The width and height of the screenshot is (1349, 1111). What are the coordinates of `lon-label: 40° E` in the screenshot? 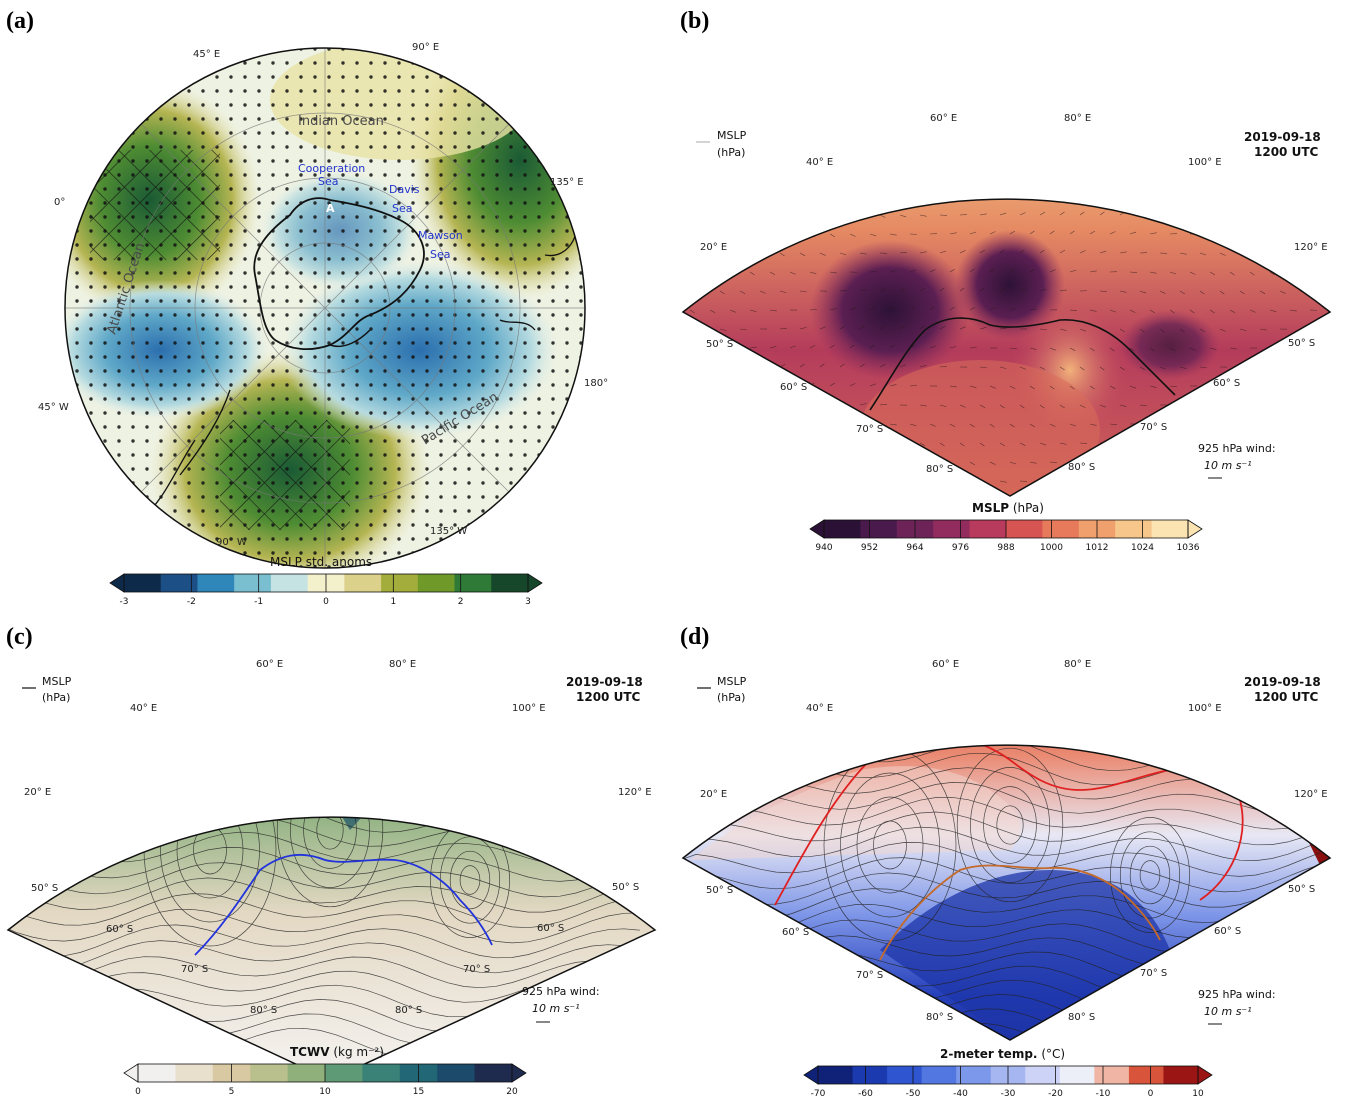 It's located at (819, 162).